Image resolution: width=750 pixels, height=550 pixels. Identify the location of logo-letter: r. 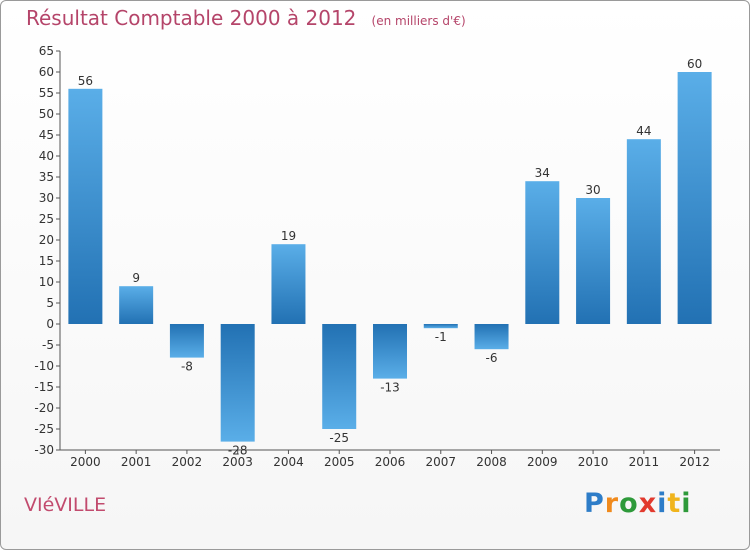
(612, 503).